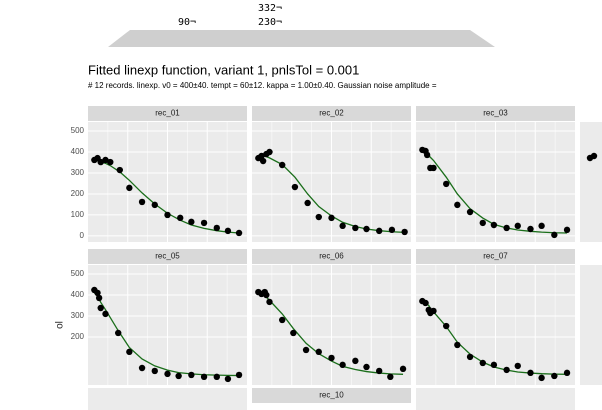  What do you see at coordinates (591, 325) in the screenshot?
I see `partial-panel` at bounding box center [591, 325].